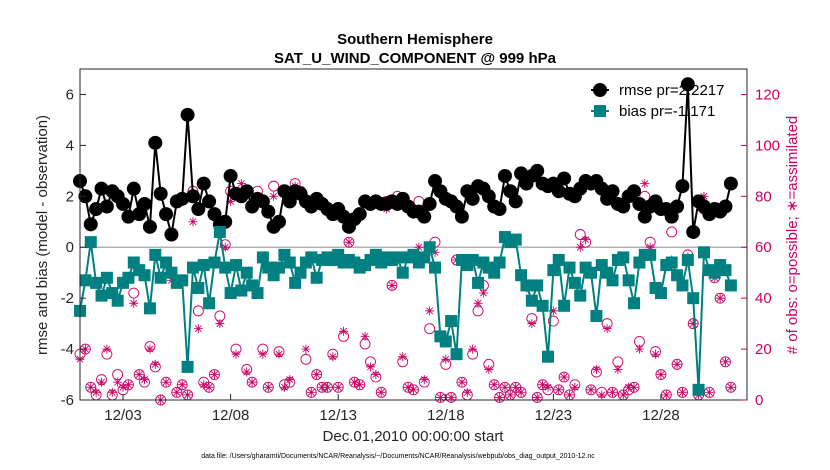 This screenshot has height=470, width=830. What do you see at coordinates (414, 436) in the screenshot?
I see `x-axis-label: Dec.01,2010 00:00:00 start` at bounding box center [414, 436].